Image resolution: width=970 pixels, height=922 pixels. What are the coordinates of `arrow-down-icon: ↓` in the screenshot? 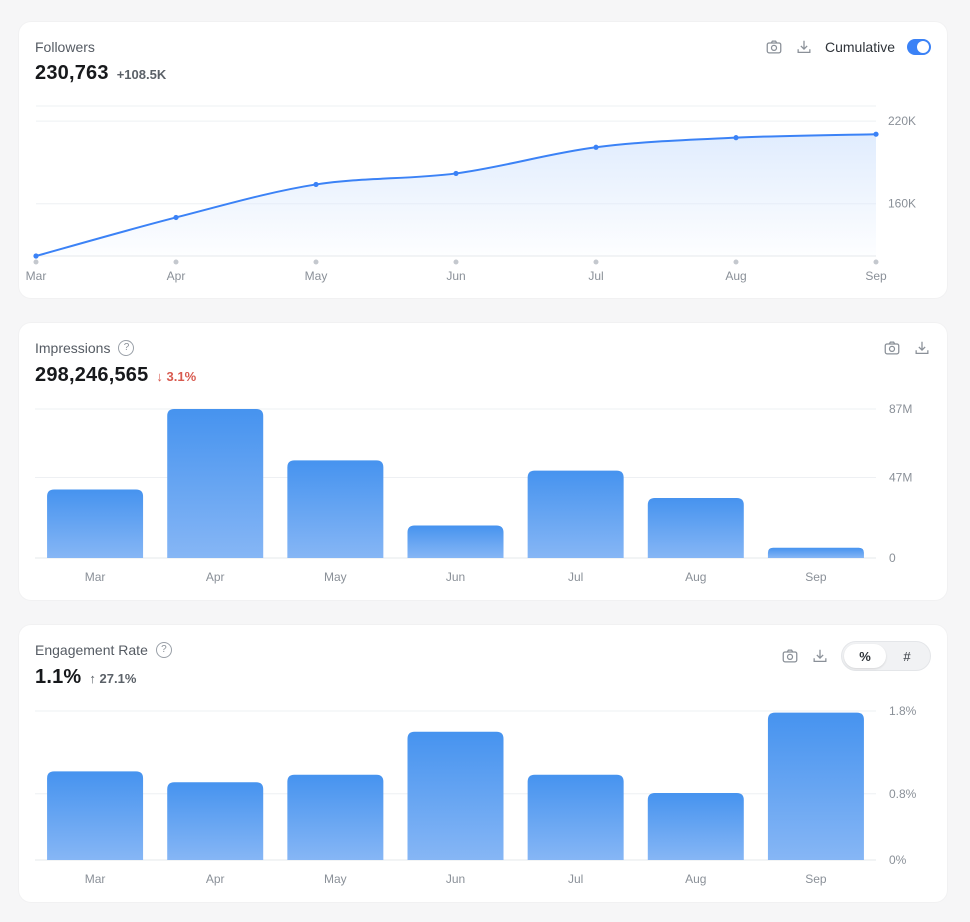 It's located at (159, 376).